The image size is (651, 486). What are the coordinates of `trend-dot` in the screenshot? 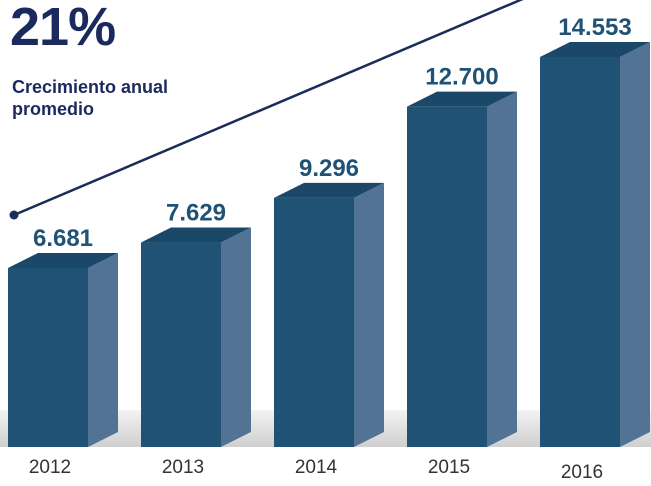 It's located at (14, 215).